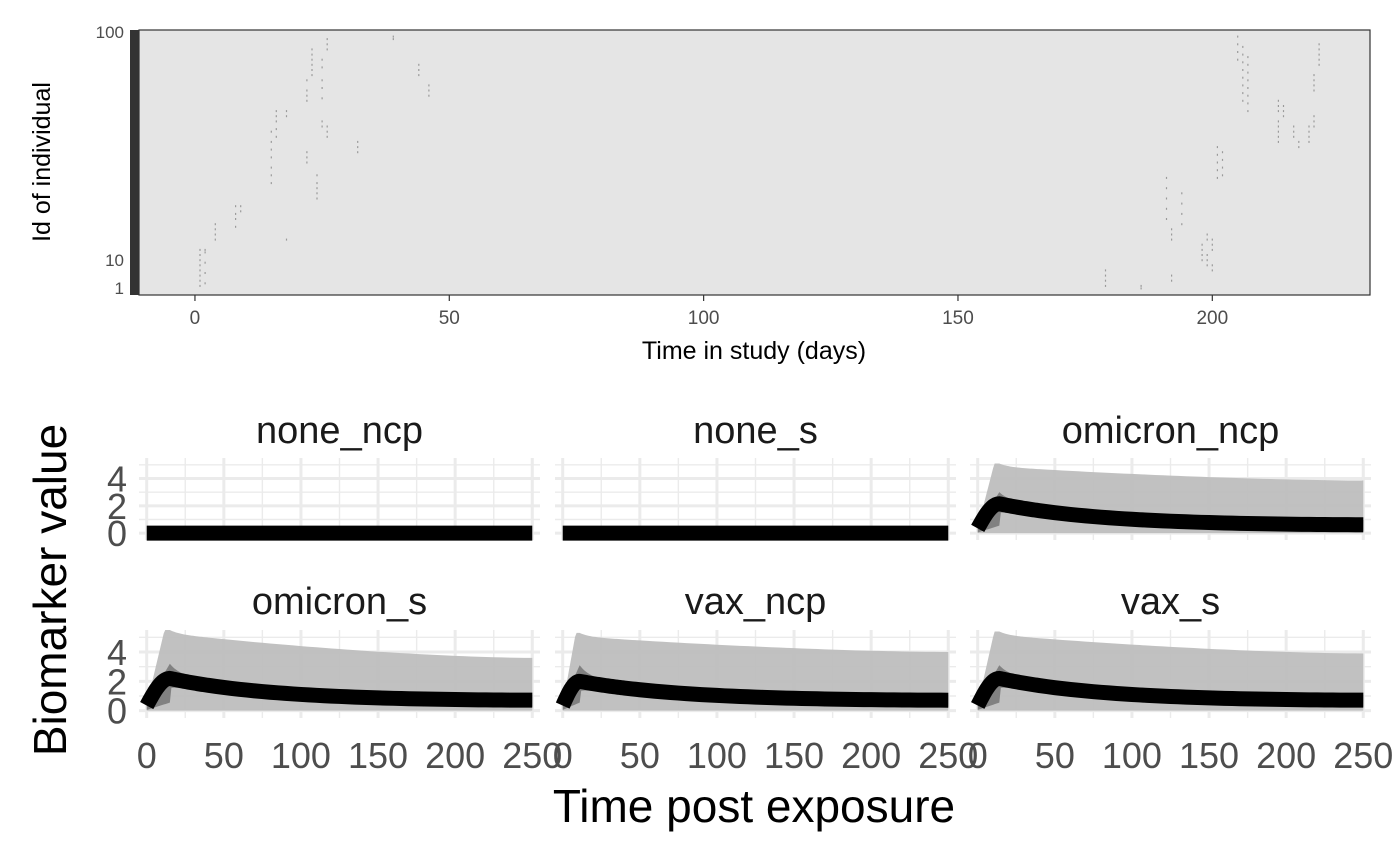 The width and height of the screenshot is (1400, 865). I want to click on x-tick-label: 250, so click(948, 755).